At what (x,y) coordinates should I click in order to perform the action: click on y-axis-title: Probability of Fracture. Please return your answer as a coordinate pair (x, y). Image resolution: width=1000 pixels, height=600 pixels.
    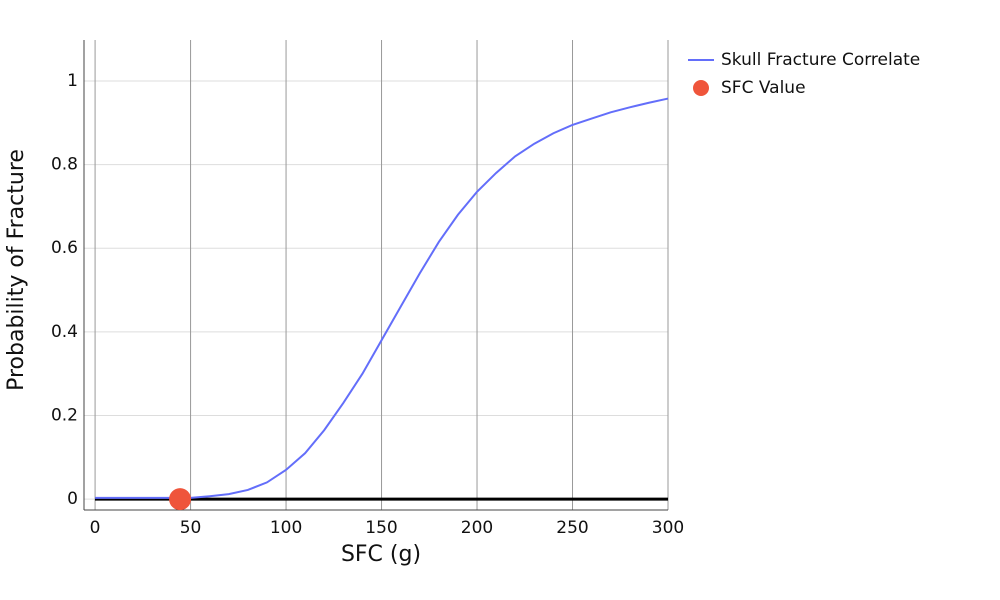
    Looking at the image, I should click on (16, 270).